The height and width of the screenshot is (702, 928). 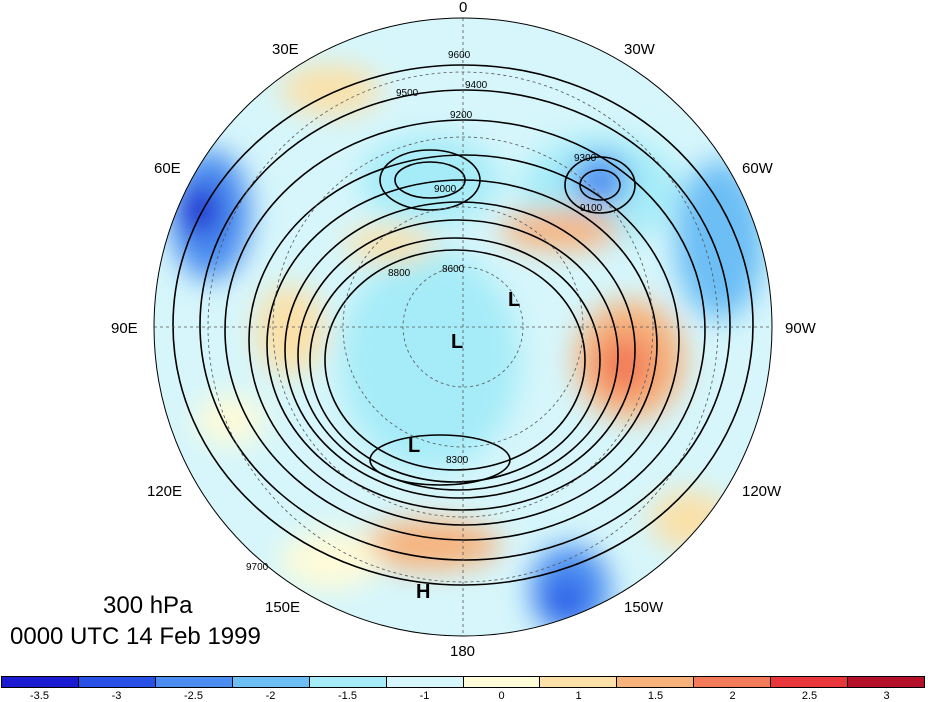 What do you see at coordinates (886, 696) in the screenshot?
I see `colorbar-tick-label: 3` at bounding box center [886, 696].